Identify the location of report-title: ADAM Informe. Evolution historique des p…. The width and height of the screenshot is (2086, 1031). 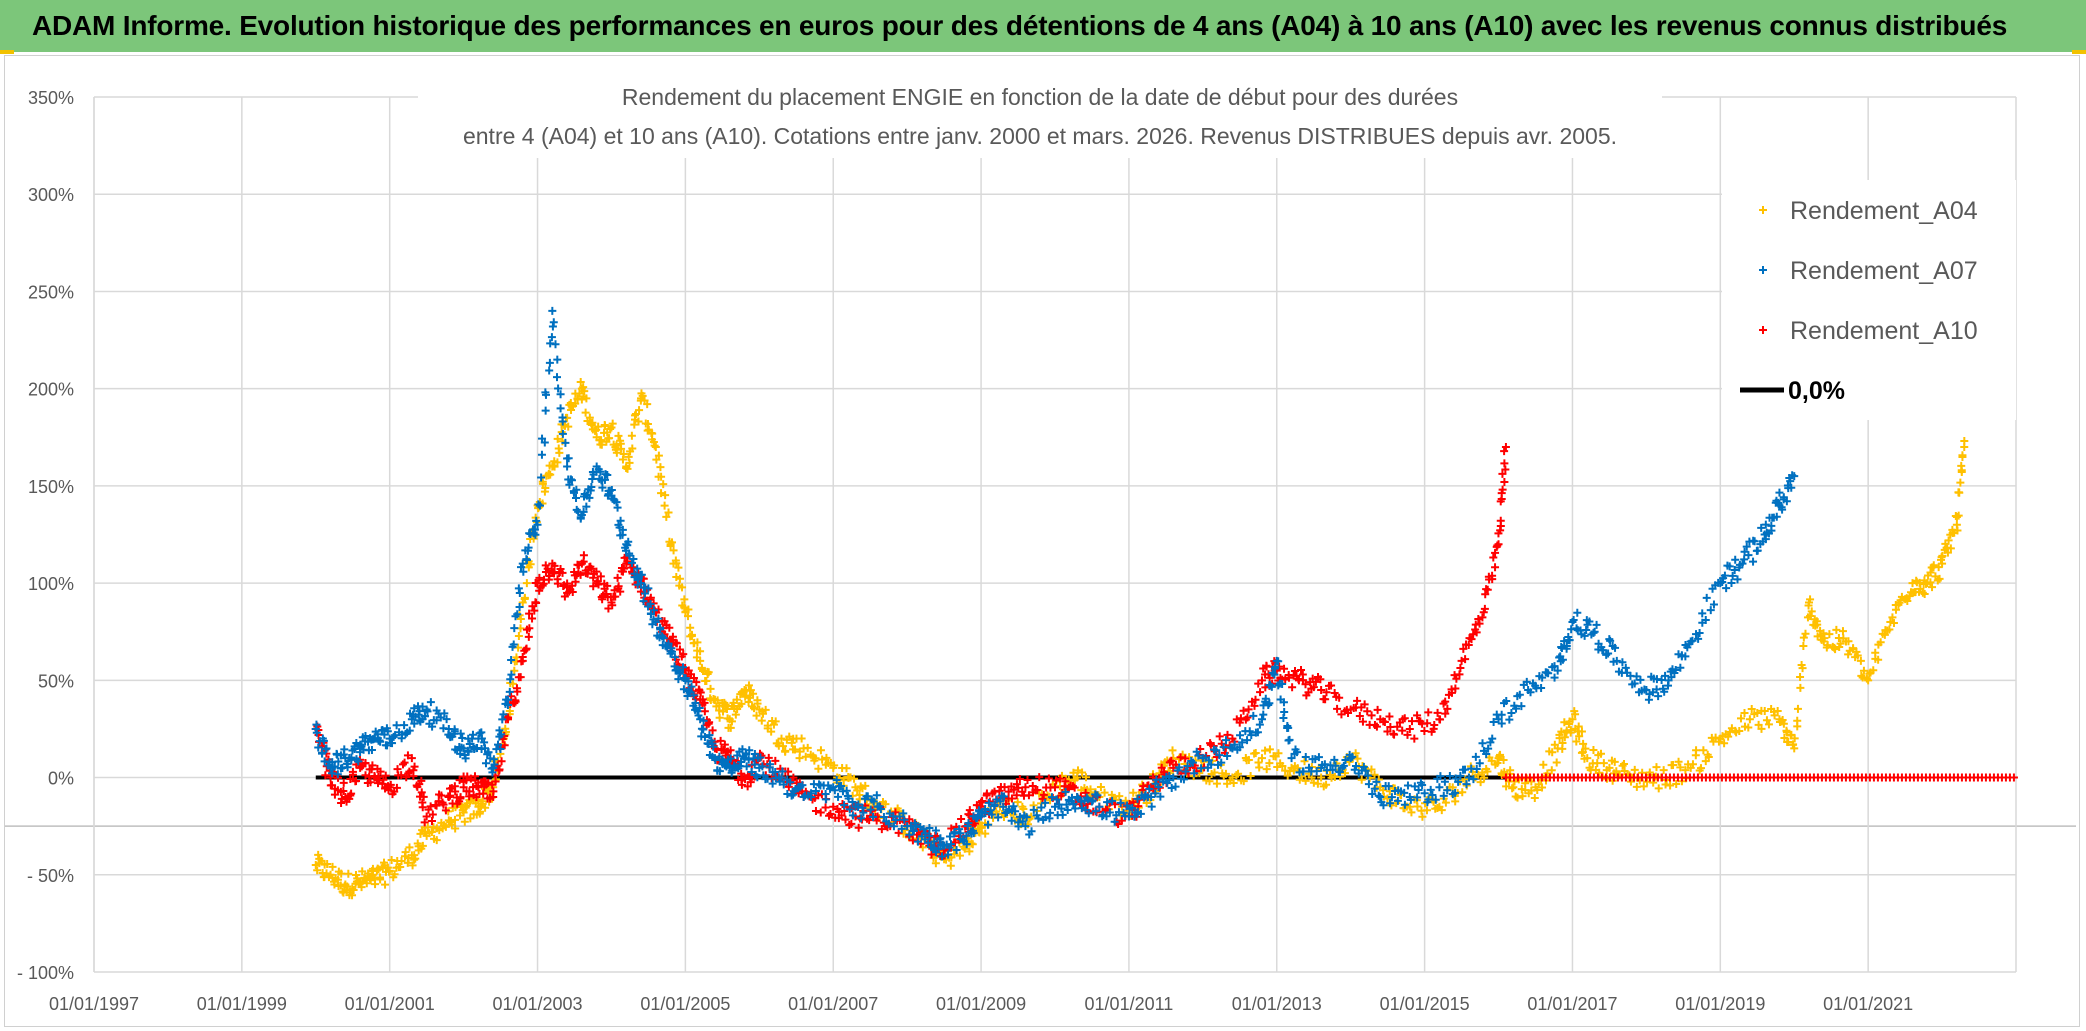
(1020, 25).